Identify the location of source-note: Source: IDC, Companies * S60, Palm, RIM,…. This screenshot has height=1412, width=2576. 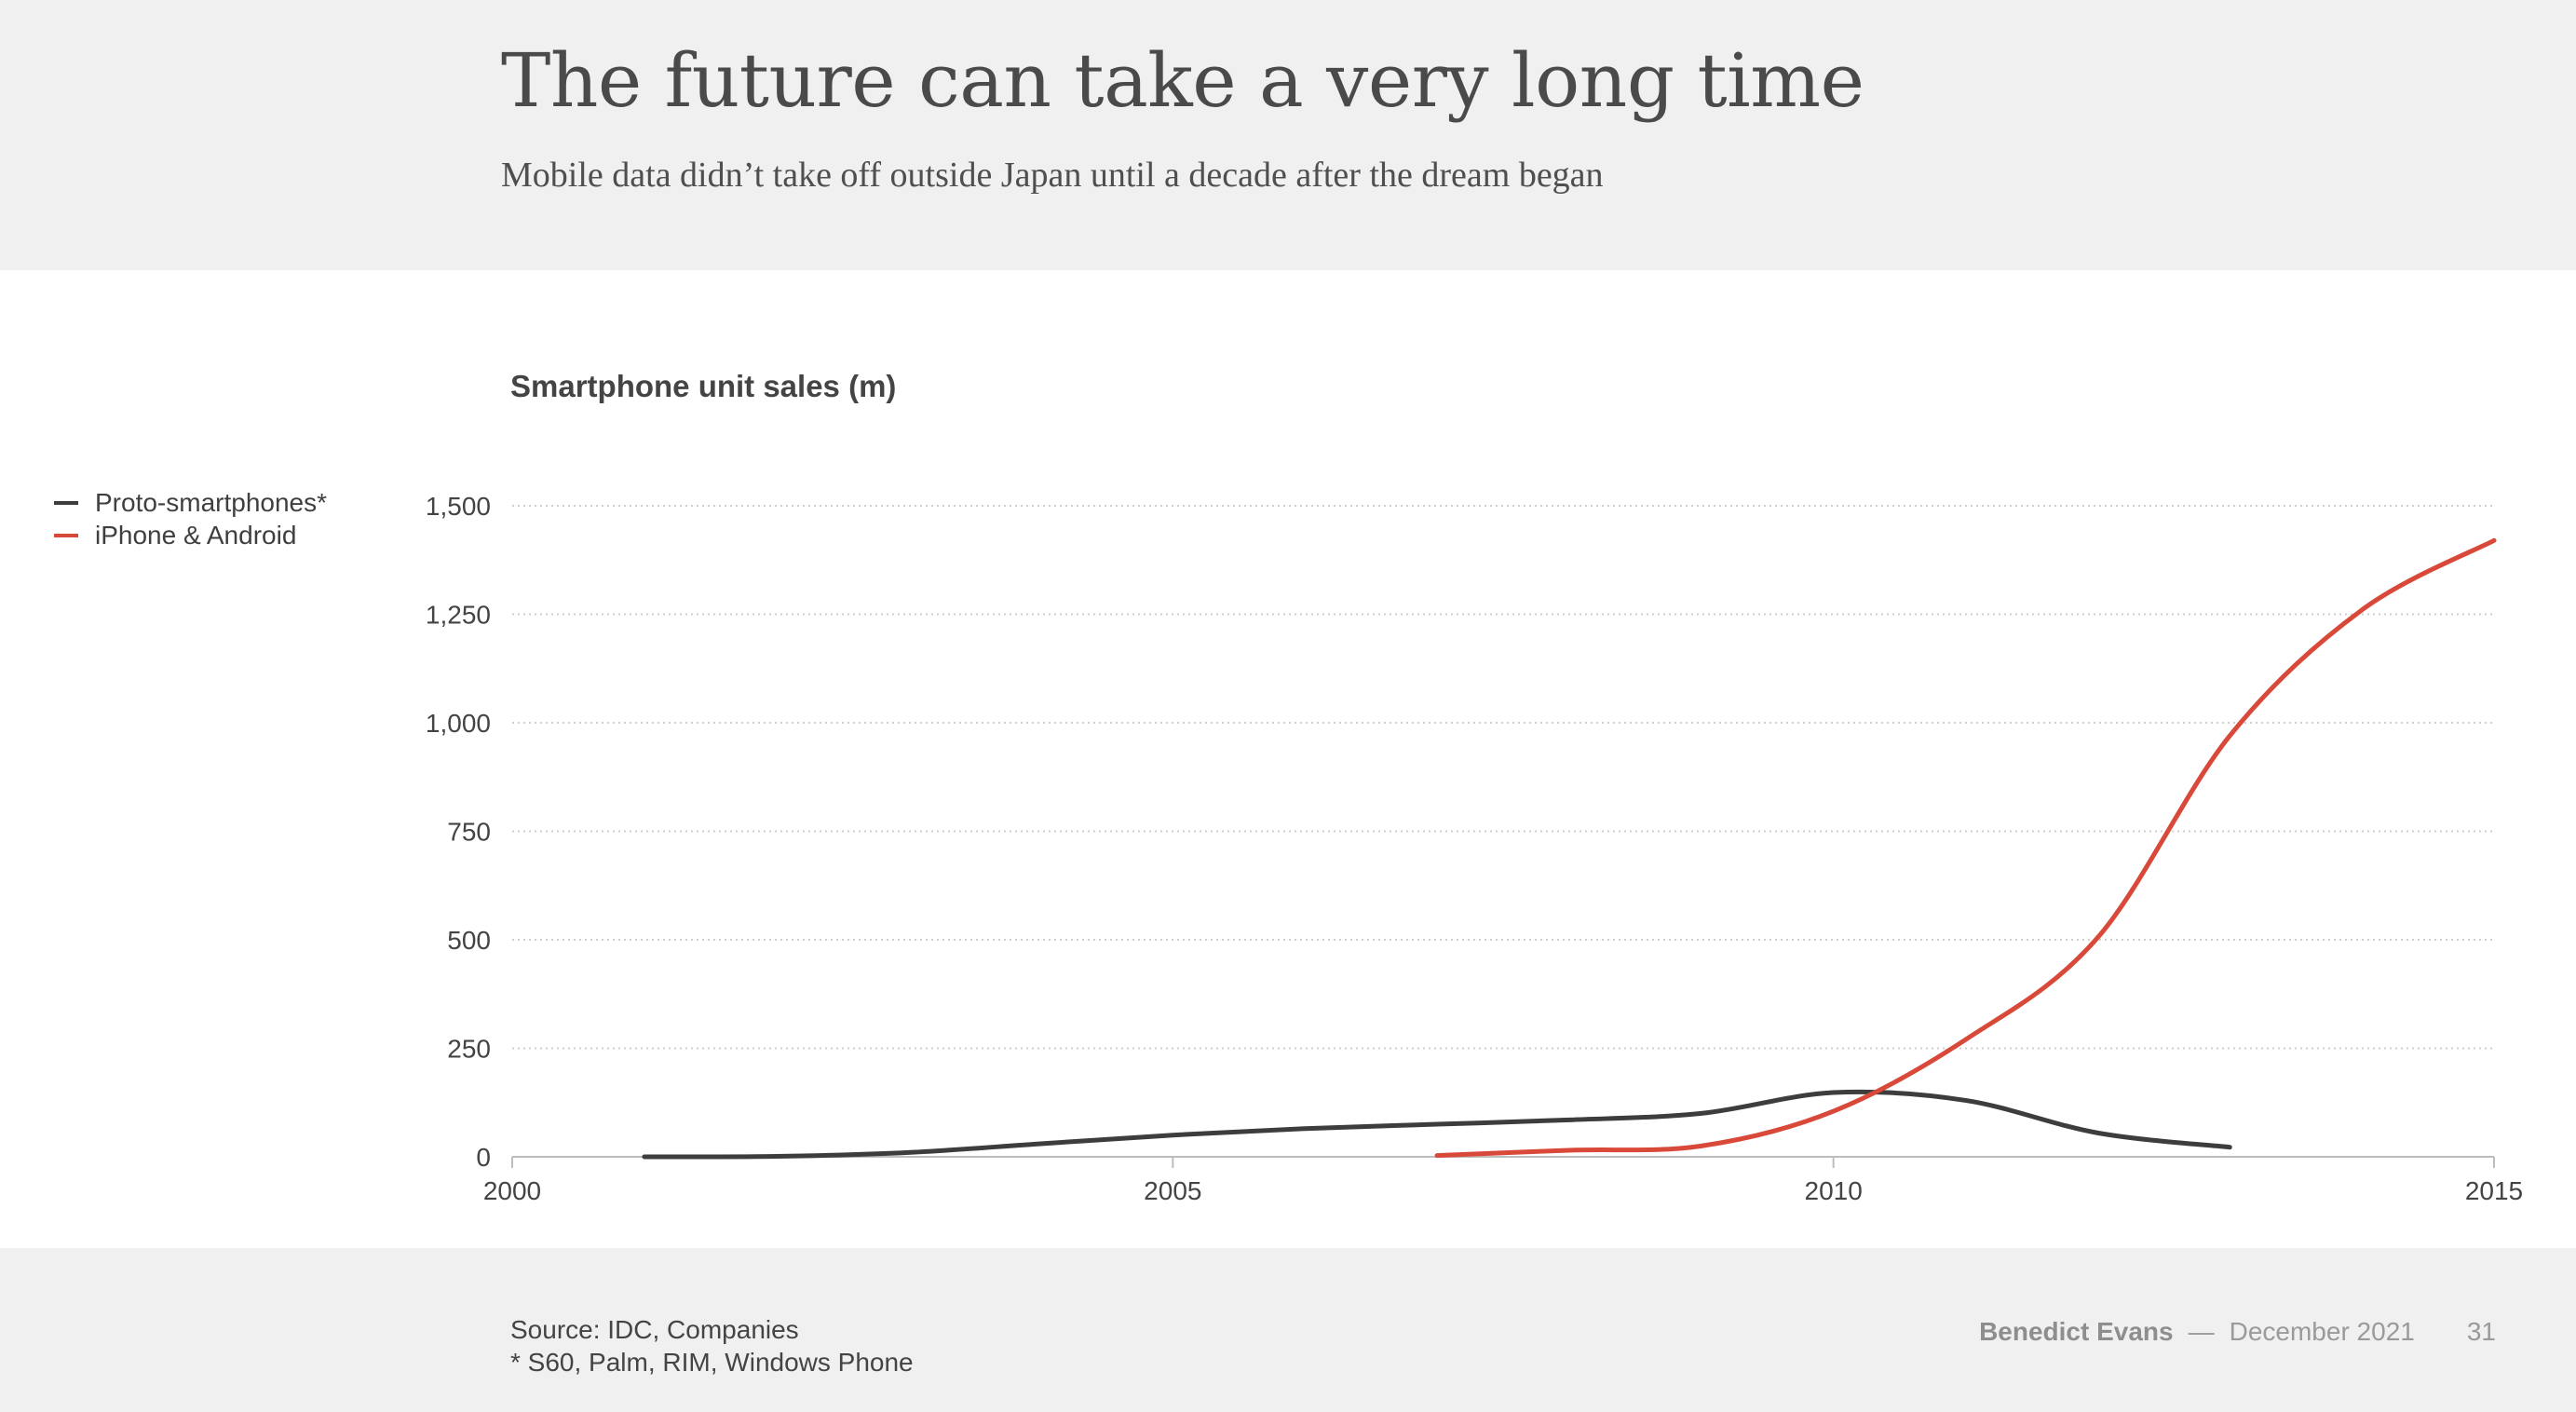
(712, 1345).